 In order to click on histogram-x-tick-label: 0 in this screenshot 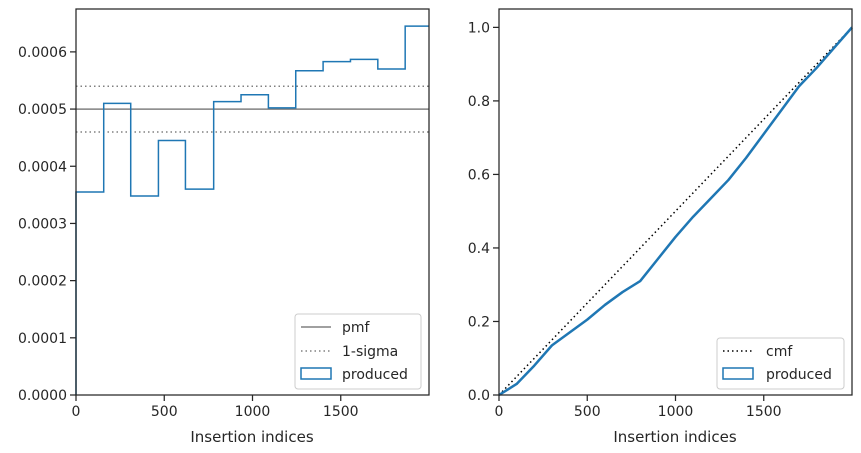, I will do `click(76, 412)`.